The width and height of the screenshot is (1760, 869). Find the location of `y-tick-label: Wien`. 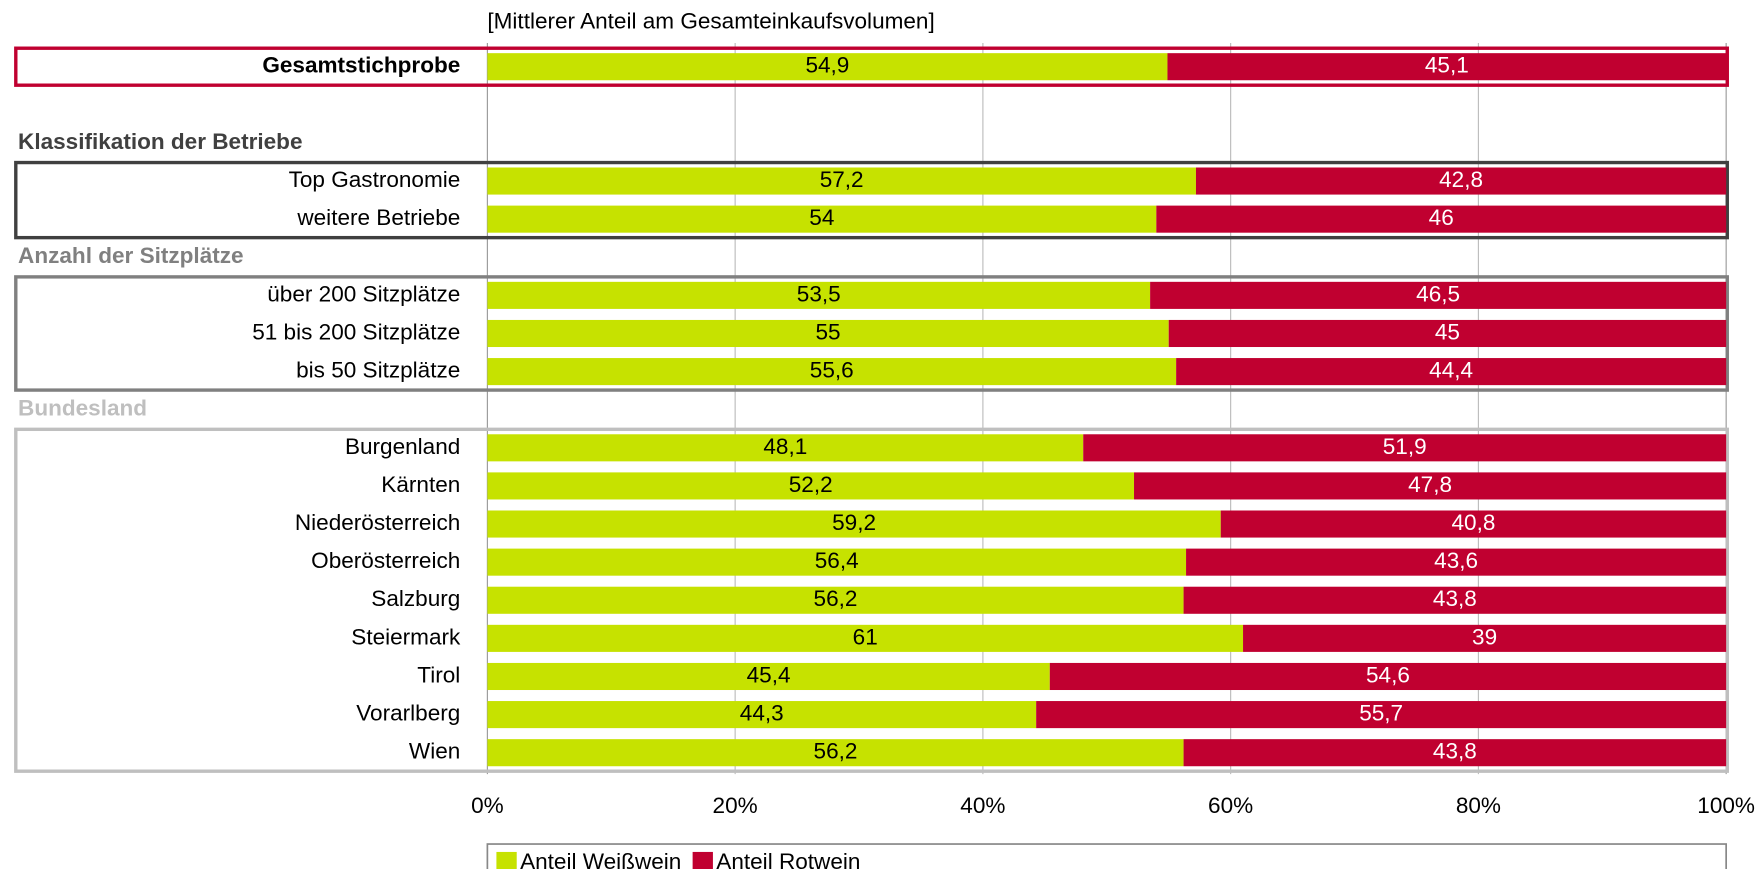

y-tick-label: Wien is located at coordinates (434, 751).